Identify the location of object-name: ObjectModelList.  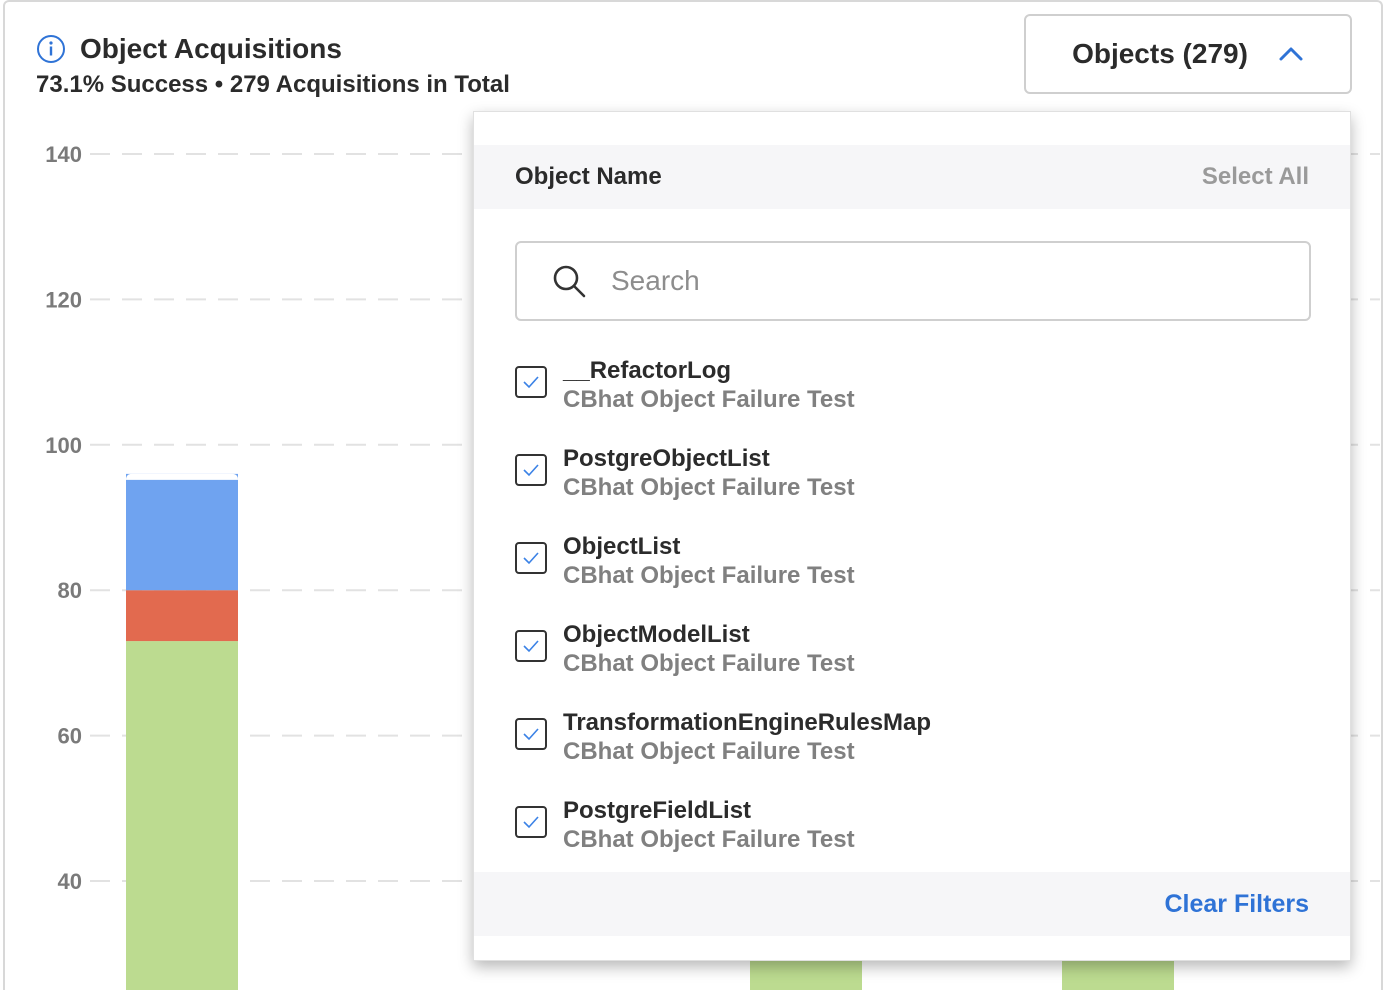
(656, 634).